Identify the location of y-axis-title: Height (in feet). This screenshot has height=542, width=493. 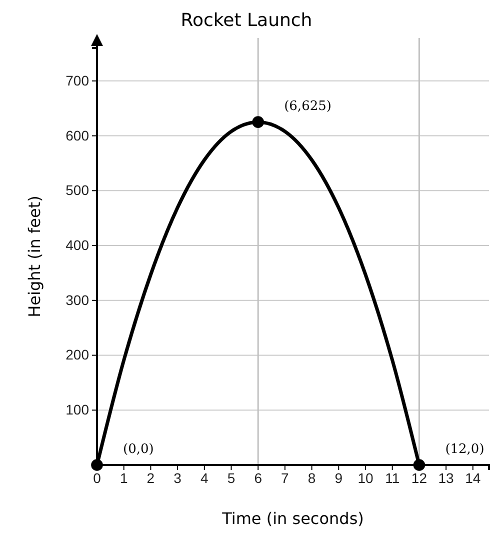
(34, 257).